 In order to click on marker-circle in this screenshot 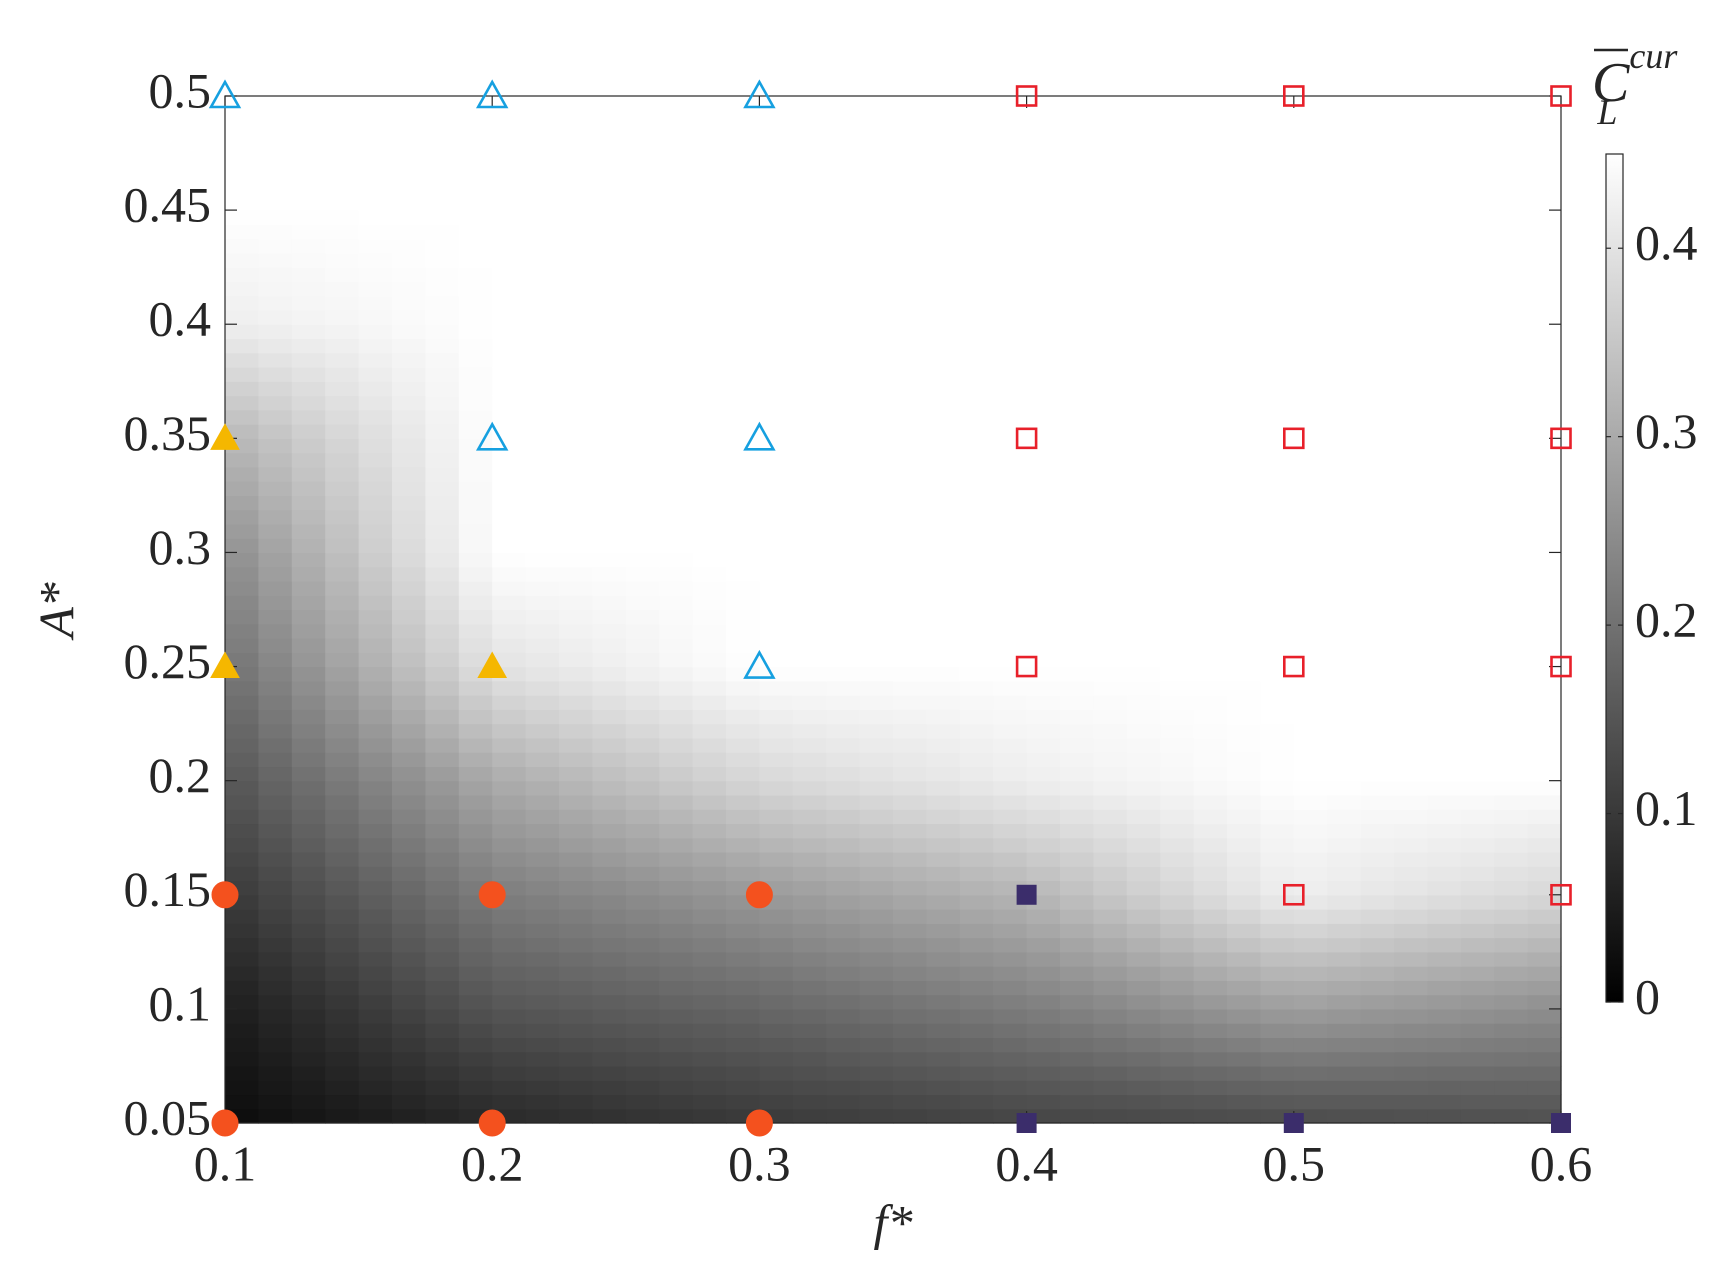, I will do `click(492, 895)`.